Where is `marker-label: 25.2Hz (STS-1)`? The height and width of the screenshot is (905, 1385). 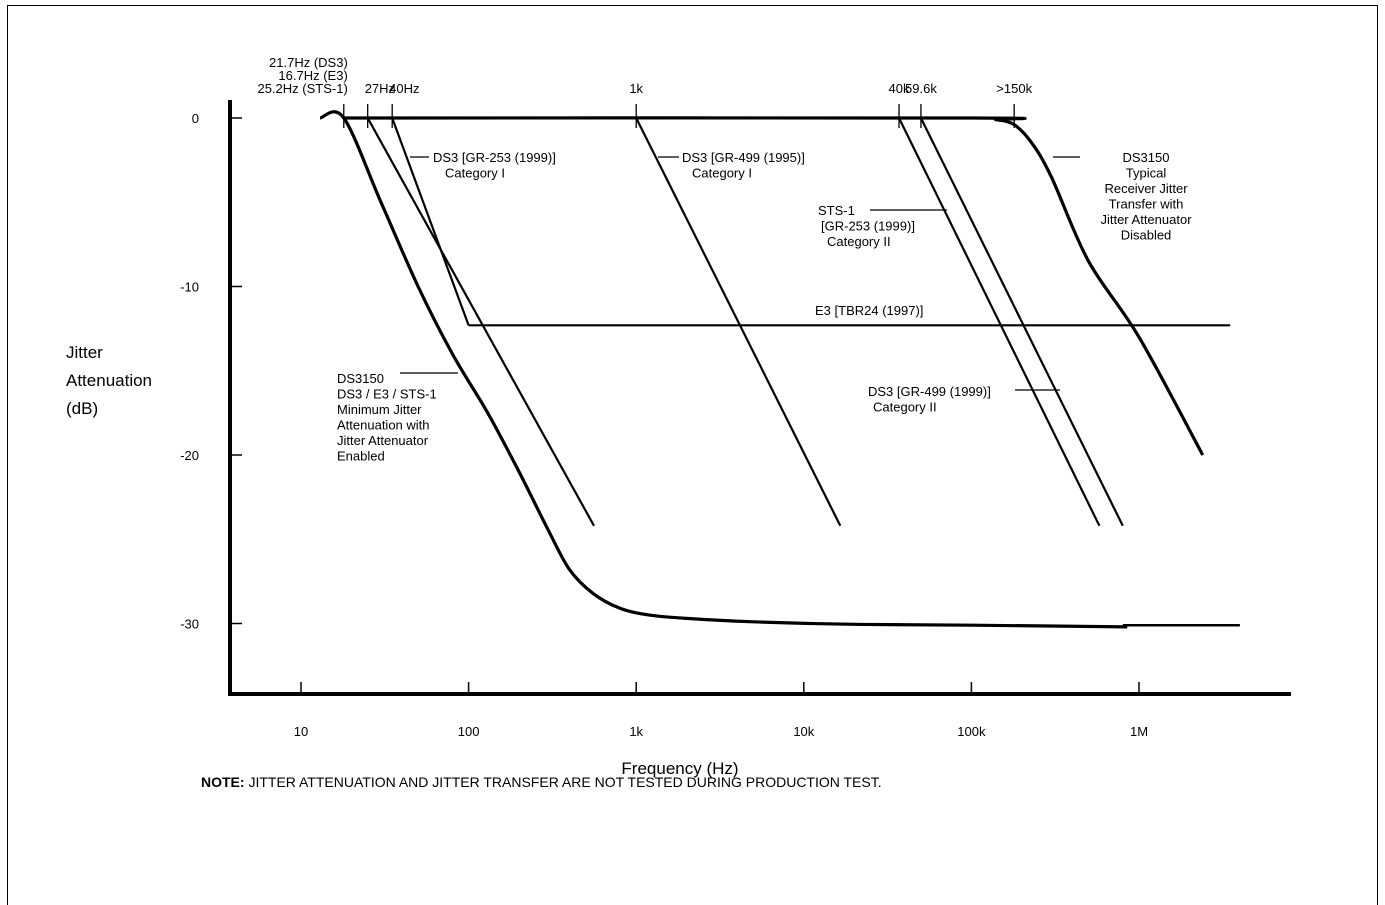 marker-label: 25.2Hz (STS-1) is located at coordinates (302, 88).